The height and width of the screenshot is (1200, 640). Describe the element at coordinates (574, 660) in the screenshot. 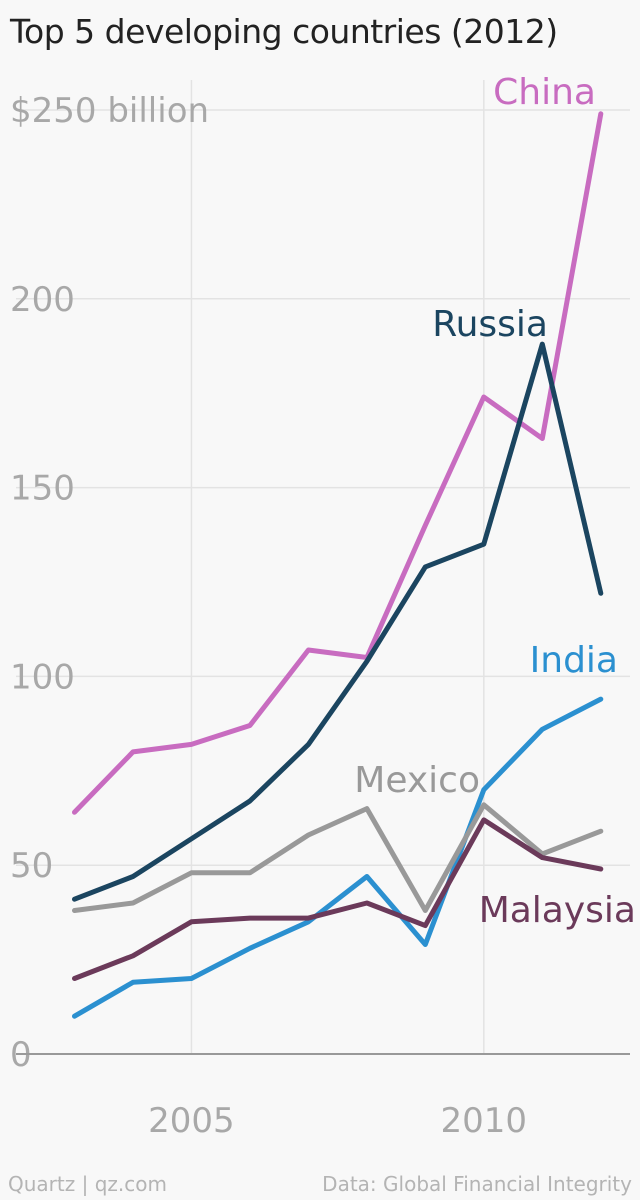

I see `series-label-india: India` at that location.